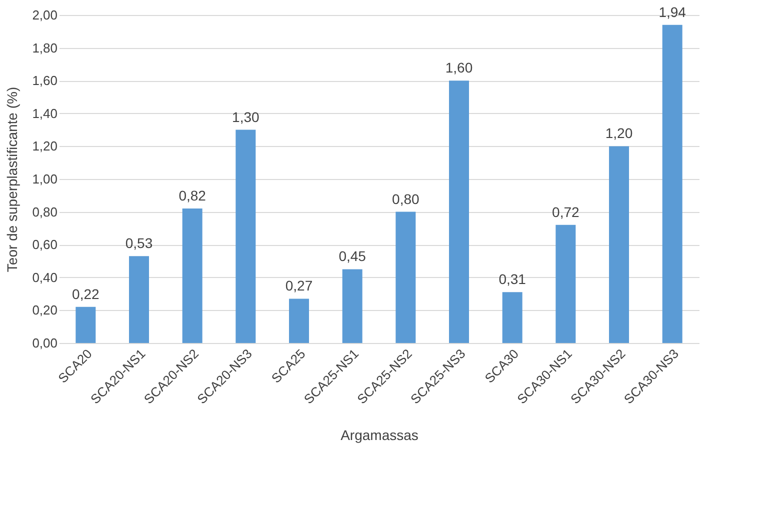  What do you see at coordinates (379, 434) in the screenshot?
I see `x-axis-title: Argamassas` at bounding box center [379, 434].